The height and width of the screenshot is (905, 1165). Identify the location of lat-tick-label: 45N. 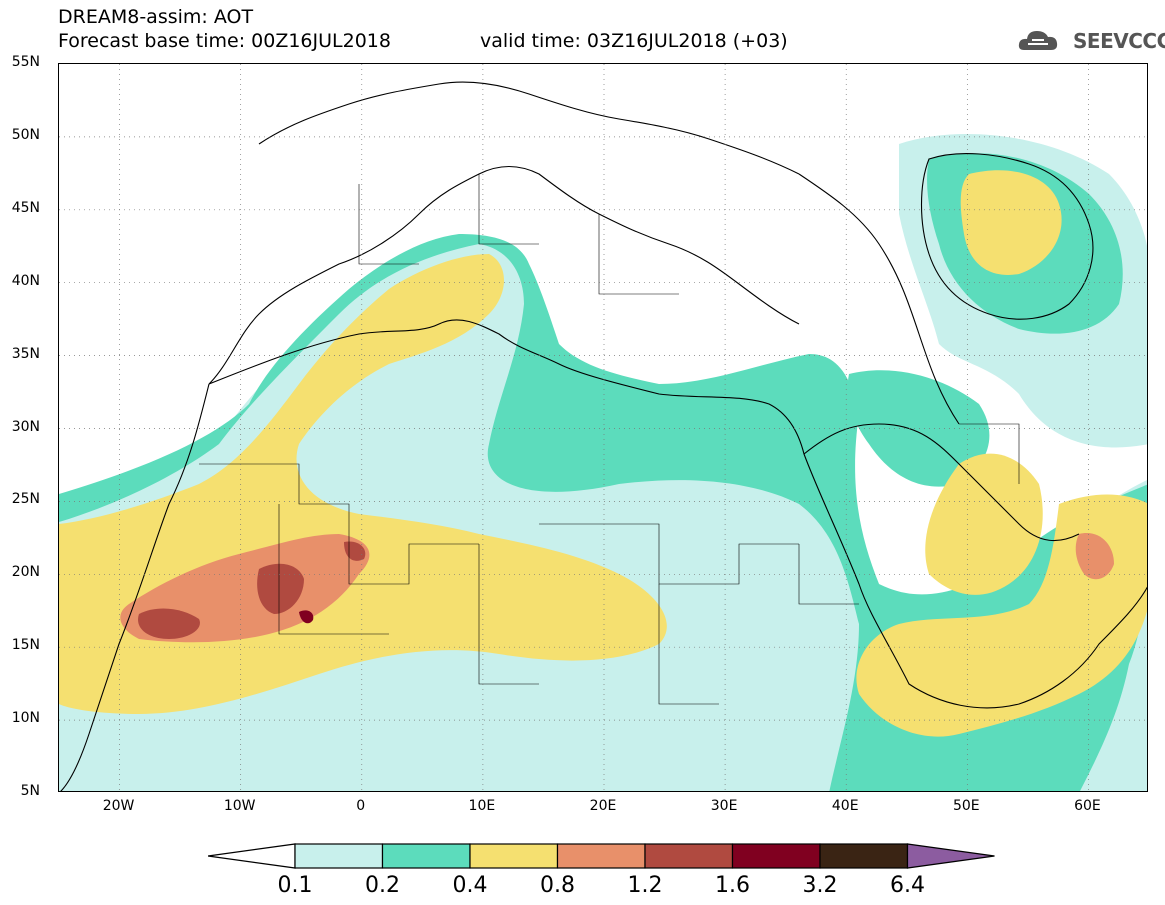
(25, 207).